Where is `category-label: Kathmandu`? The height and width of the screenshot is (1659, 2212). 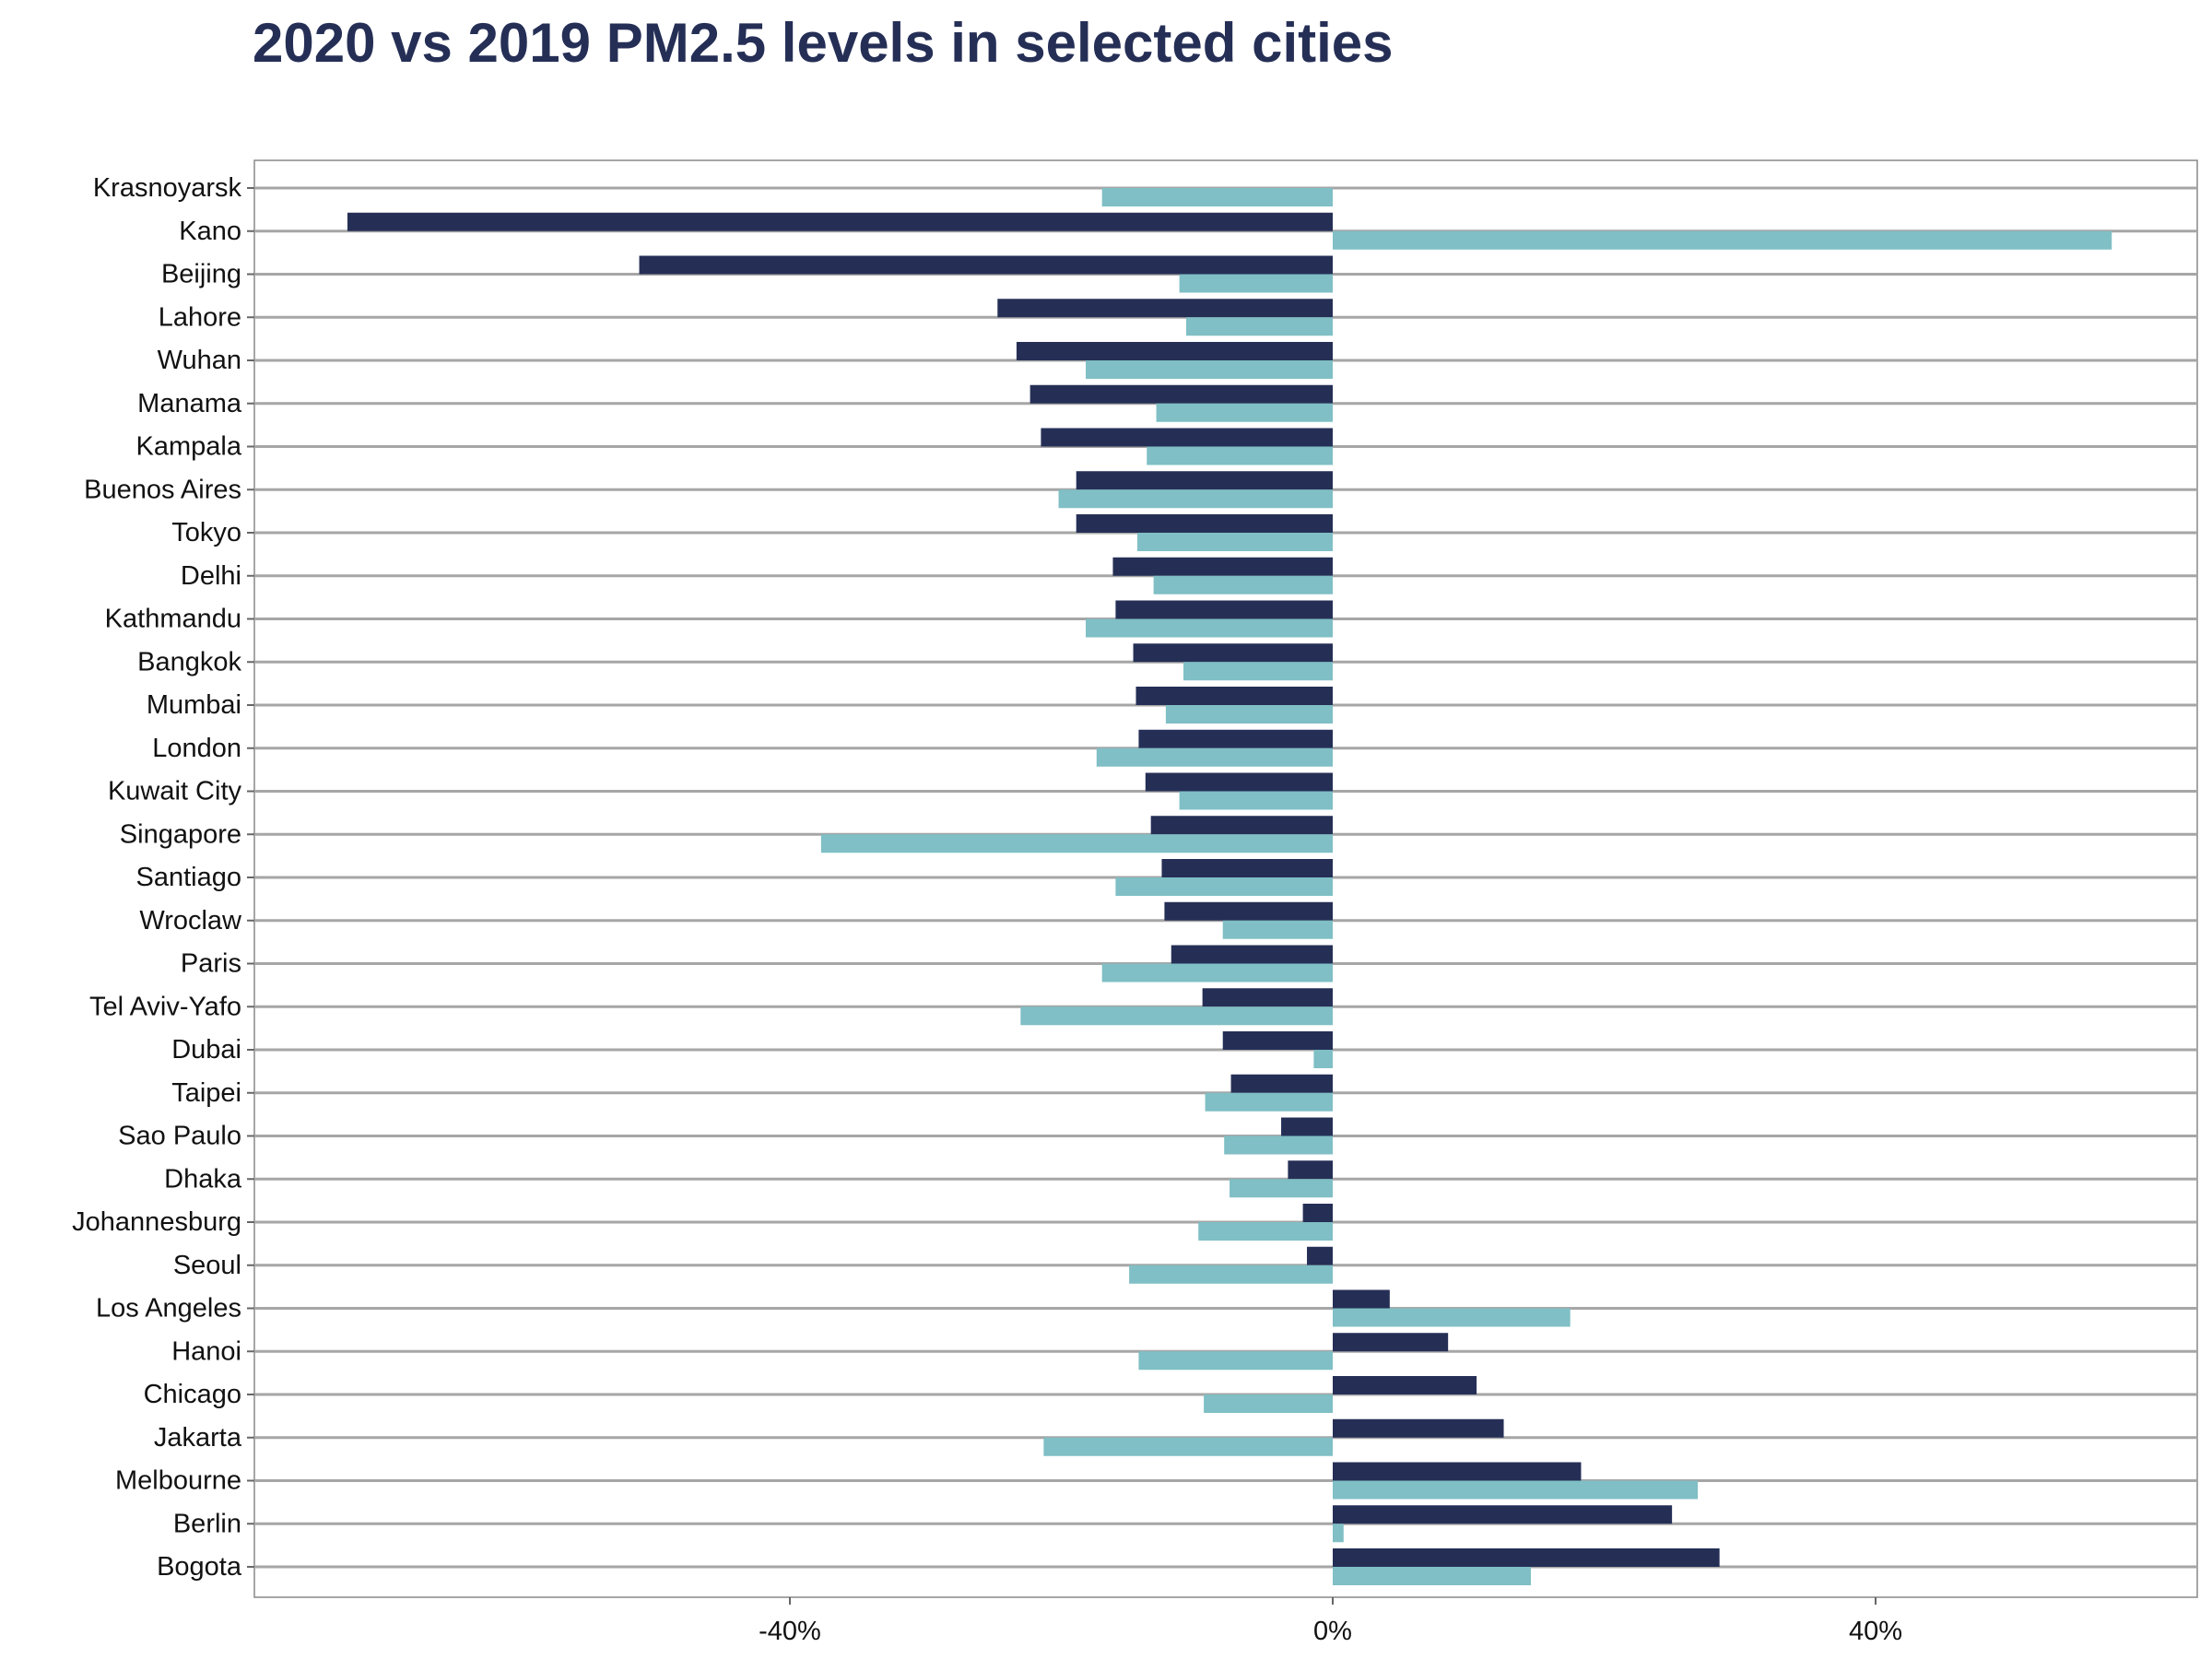 category-label: Kathmandu is located at coordinates (173, 619).